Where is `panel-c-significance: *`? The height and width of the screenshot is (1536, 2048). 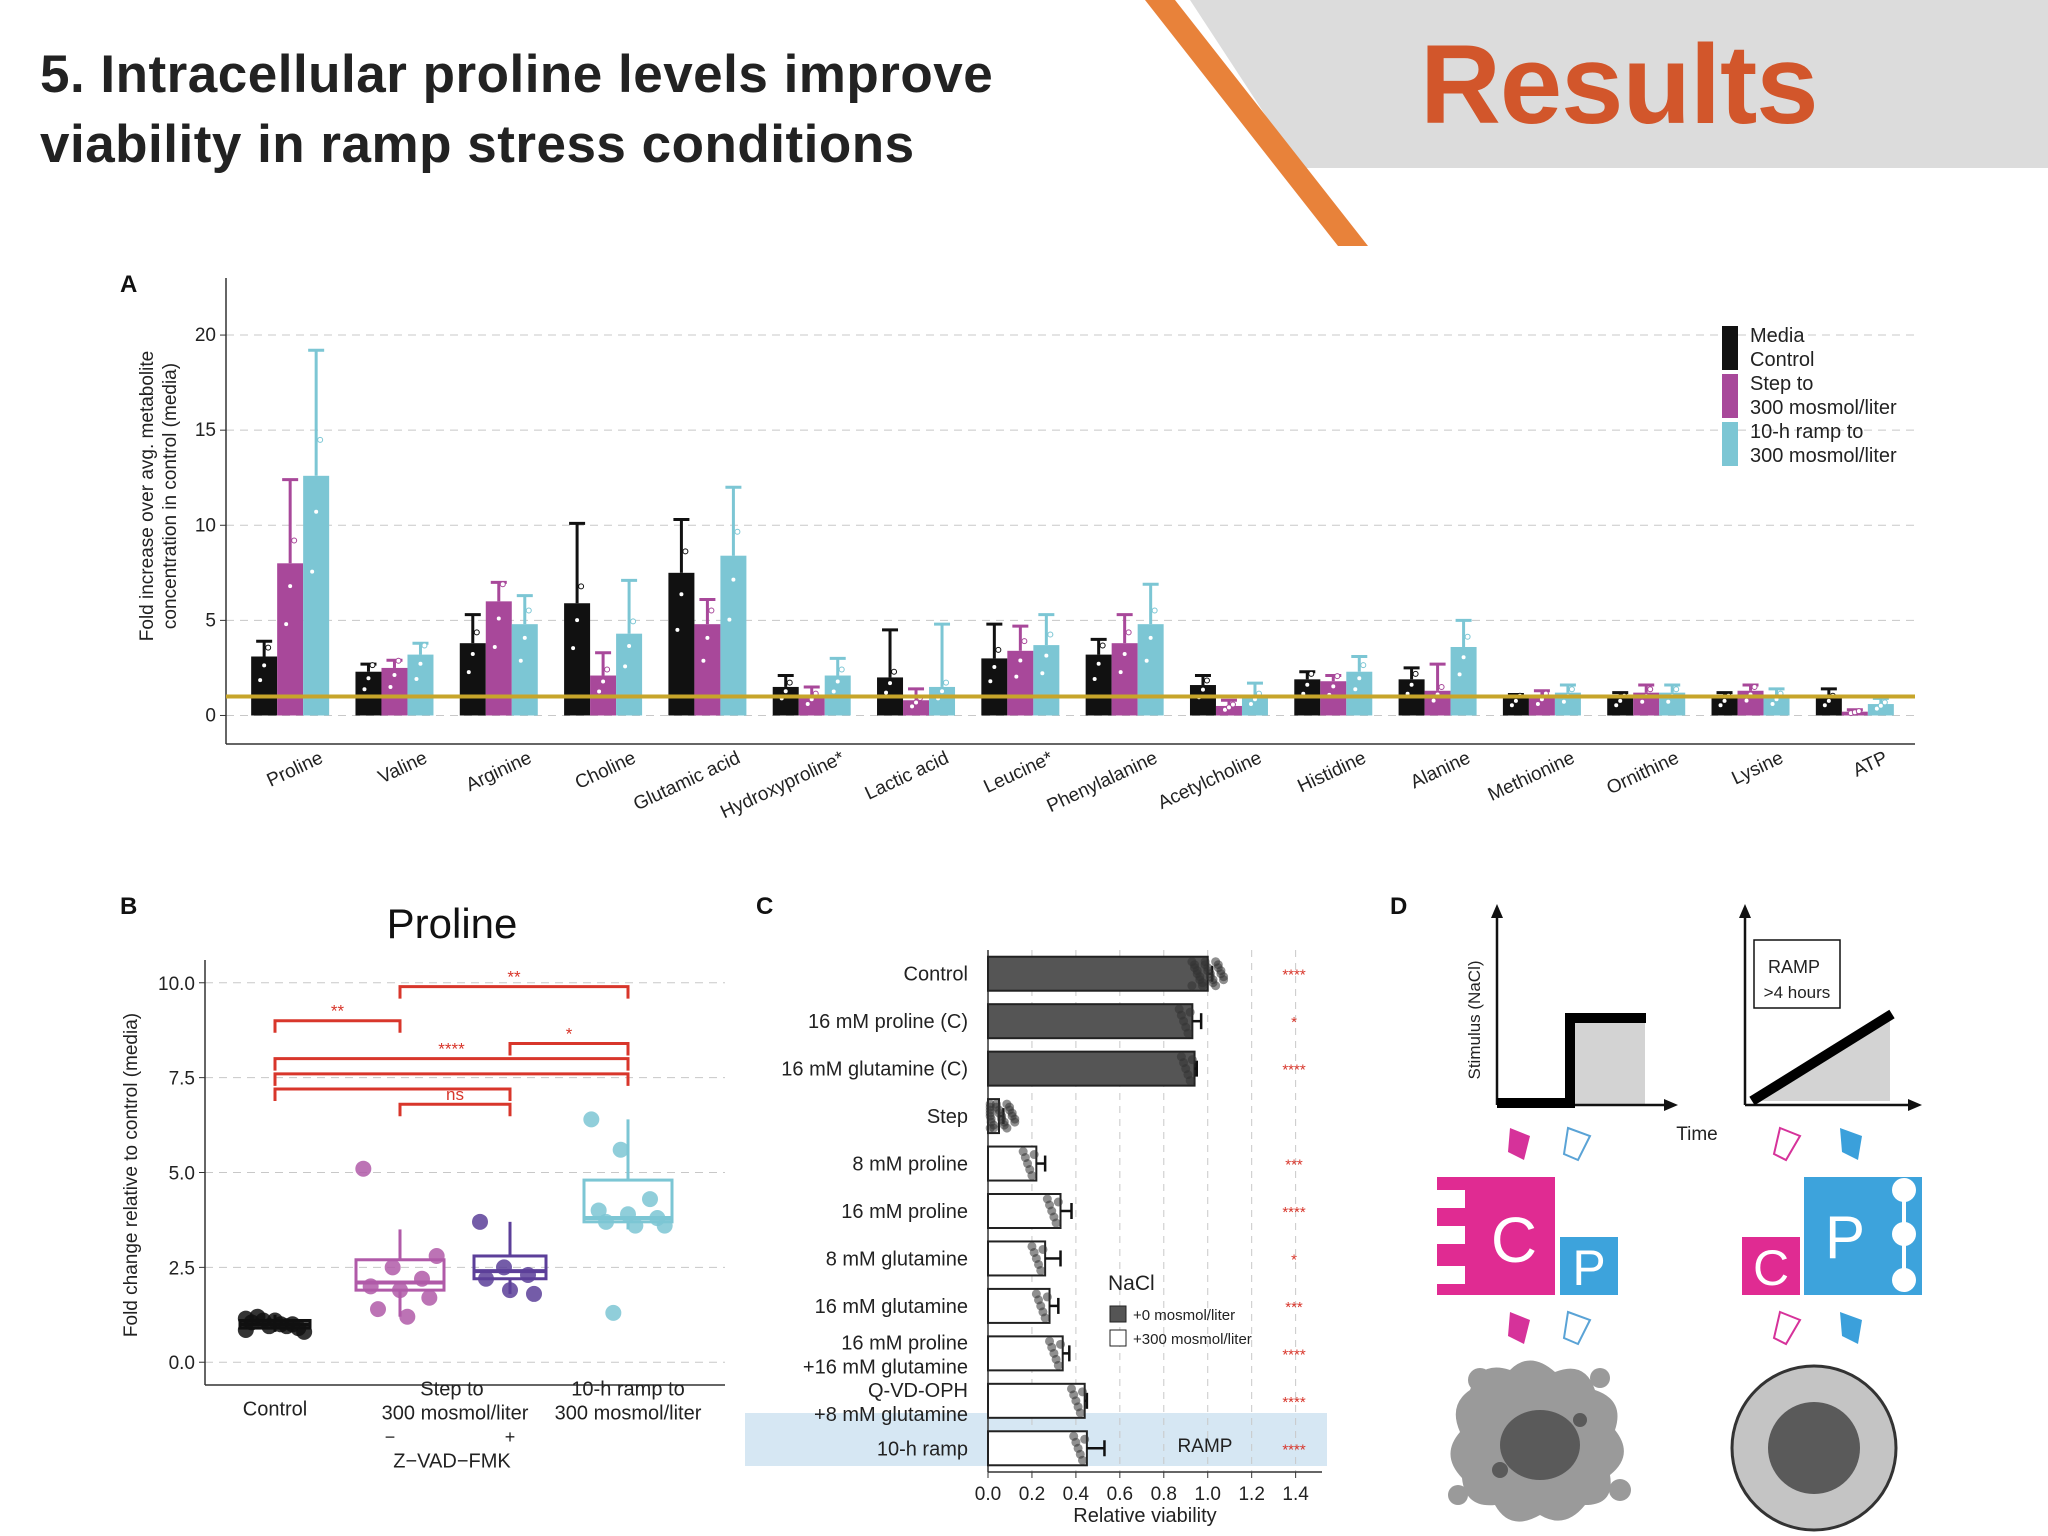 panel-c-significance: * is located at coordinates (1294, 1022).